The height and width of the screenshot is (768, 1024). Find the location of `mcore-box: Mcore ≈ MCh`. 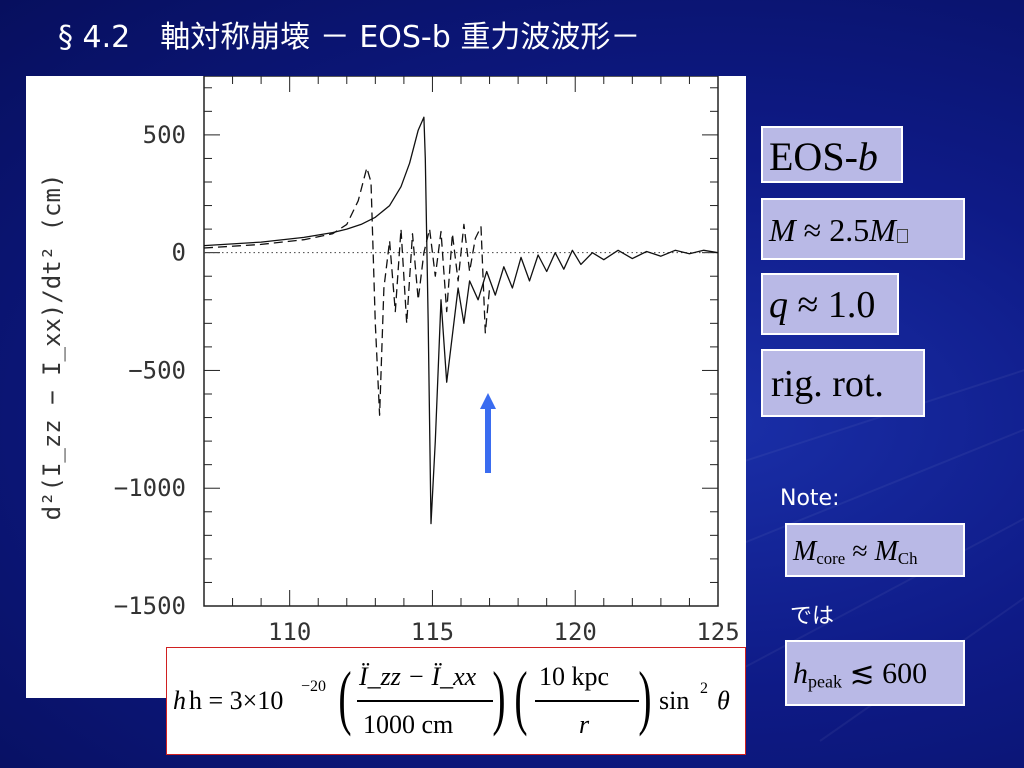

mcore-box: Mcore ≈ MCh is located at coordinates (875, 550).